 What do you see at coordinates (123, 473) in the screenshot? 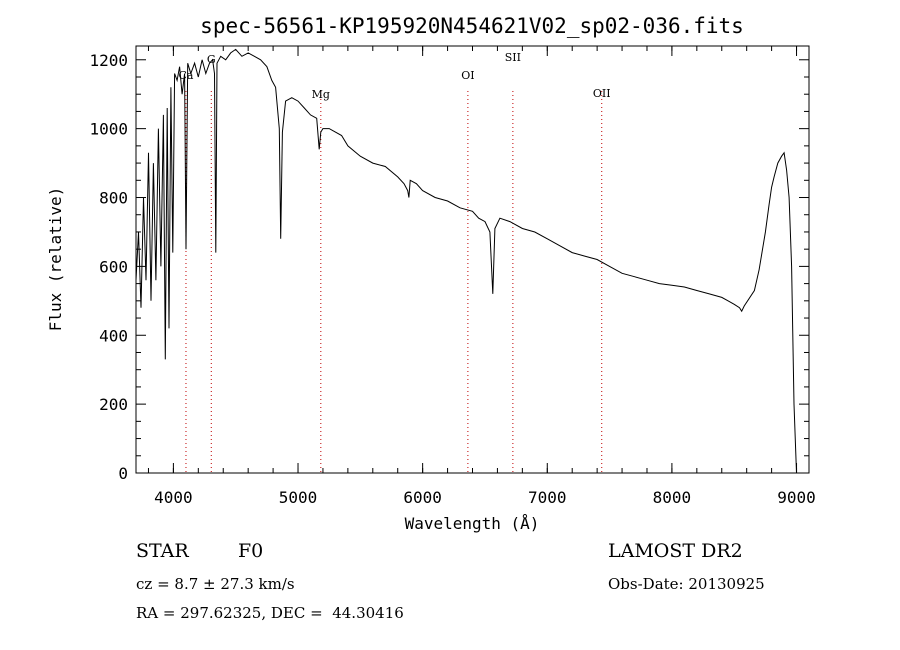
I see `y-tick-label: 0` at bounding box center [123, 473].